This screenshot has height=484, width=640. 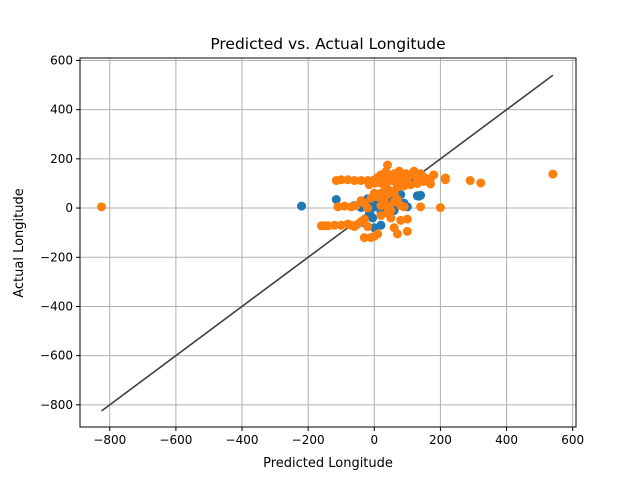 I want to click on y-axis-ticks: −800 −600 −400 −200 0 200 400 600, so click(x=60, y=232).